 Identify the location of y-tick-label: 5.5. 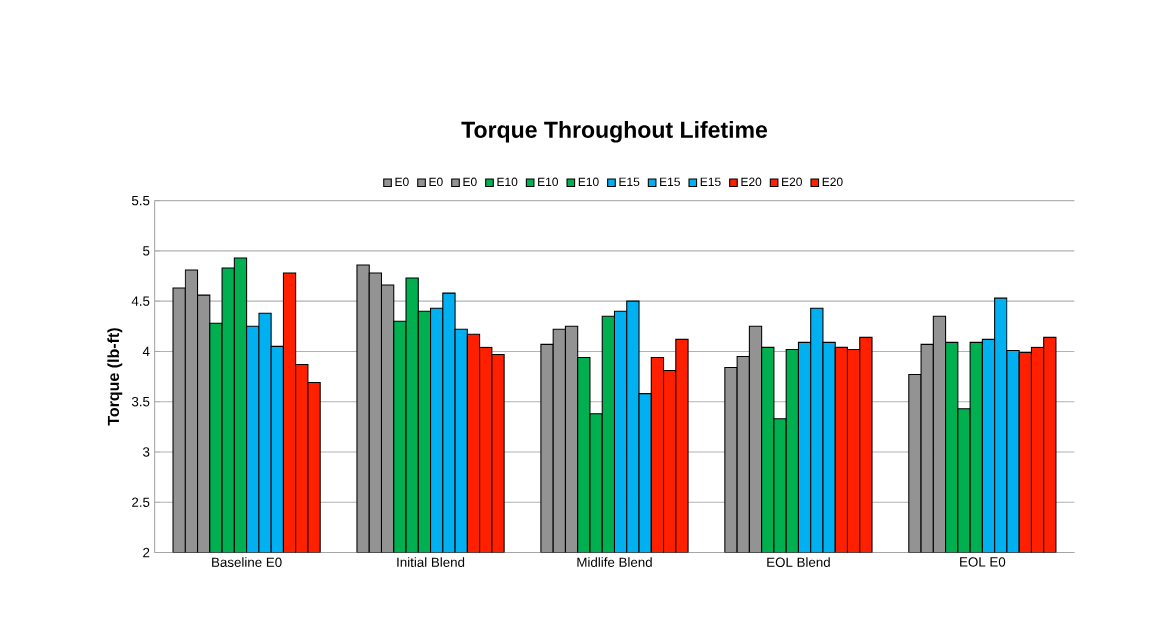
(140, 201).